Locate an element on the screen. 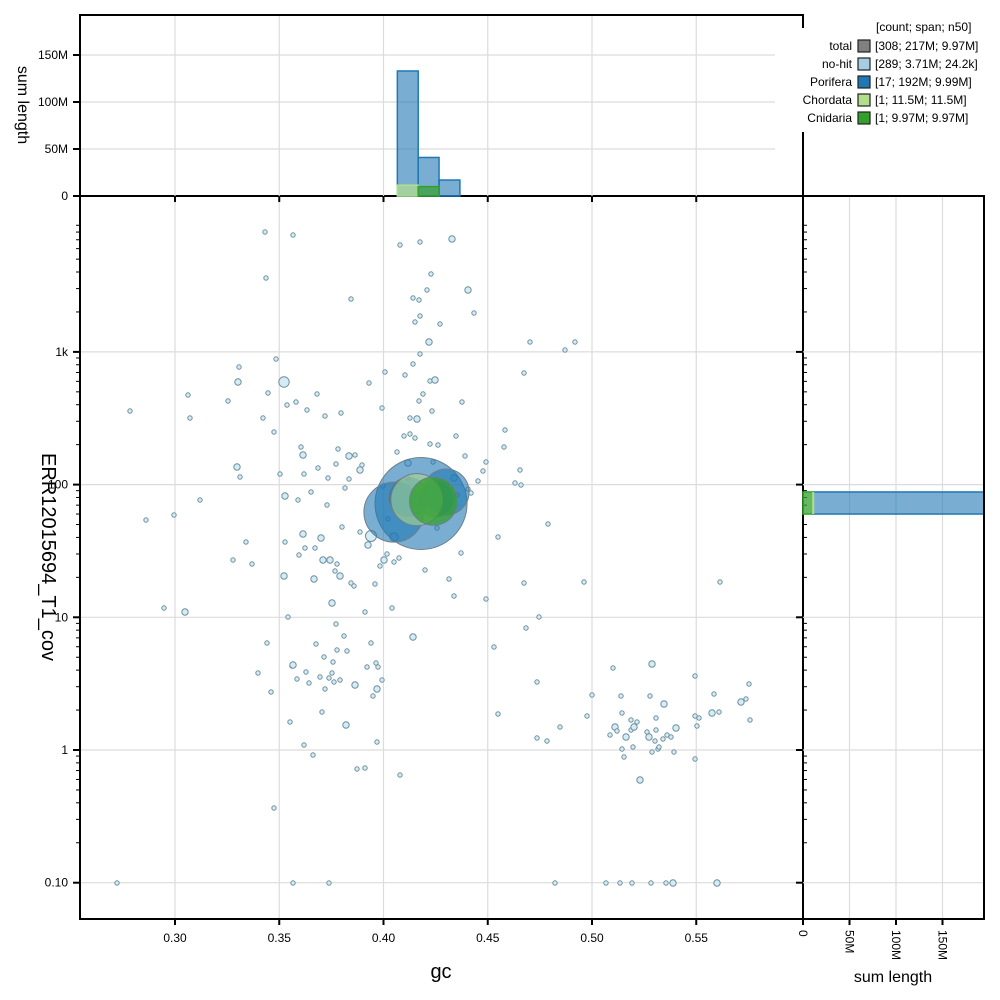  top-y-tick-label: 150M is located at coordinates (53, 55).